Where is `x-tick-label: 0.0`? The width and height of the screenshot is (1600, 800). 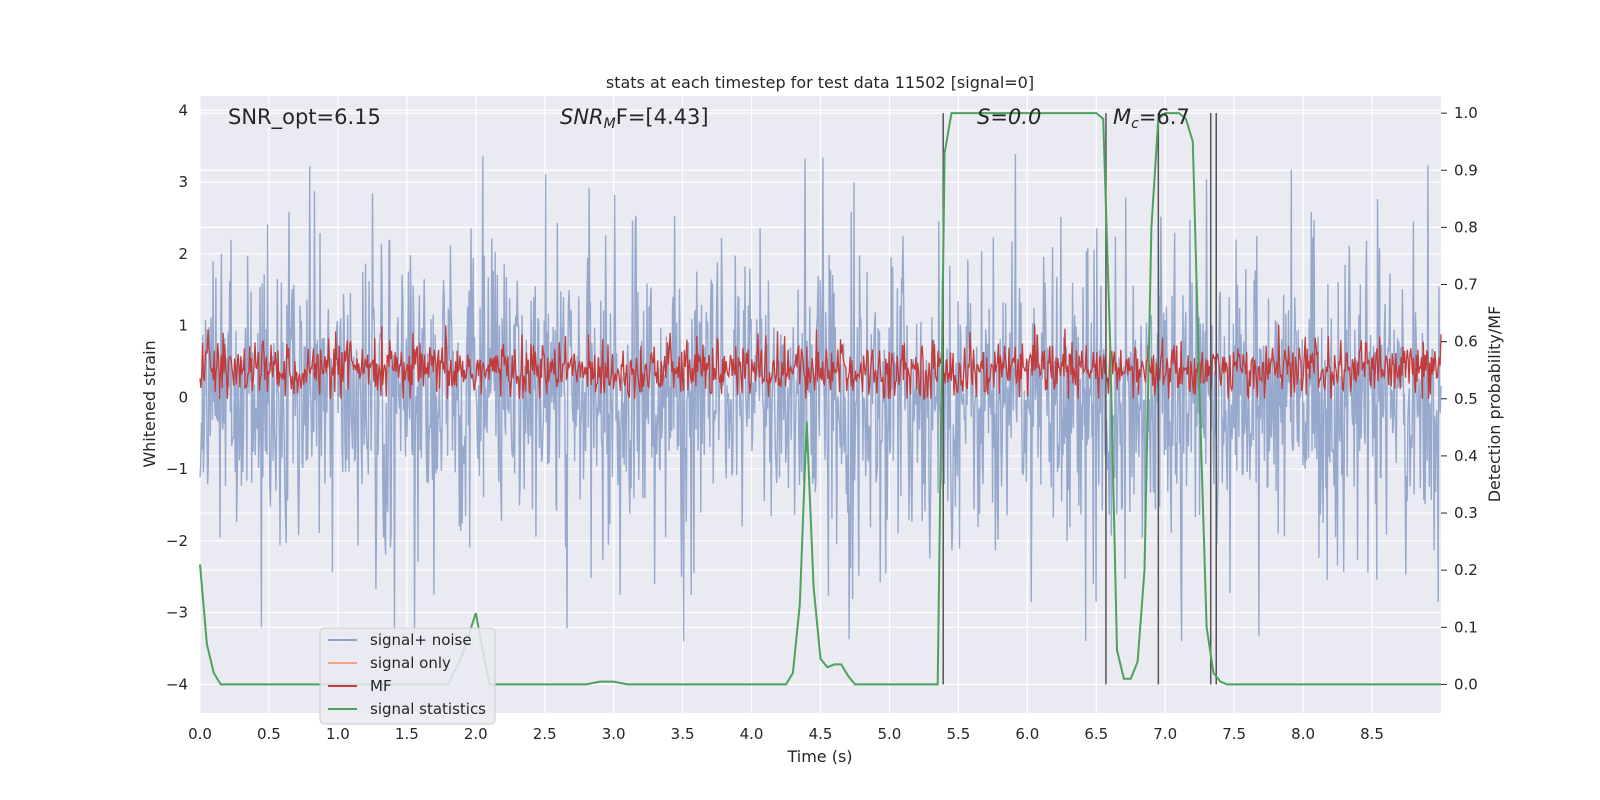
x-tick-label: 0.0 is located at coordinates (200, 734).